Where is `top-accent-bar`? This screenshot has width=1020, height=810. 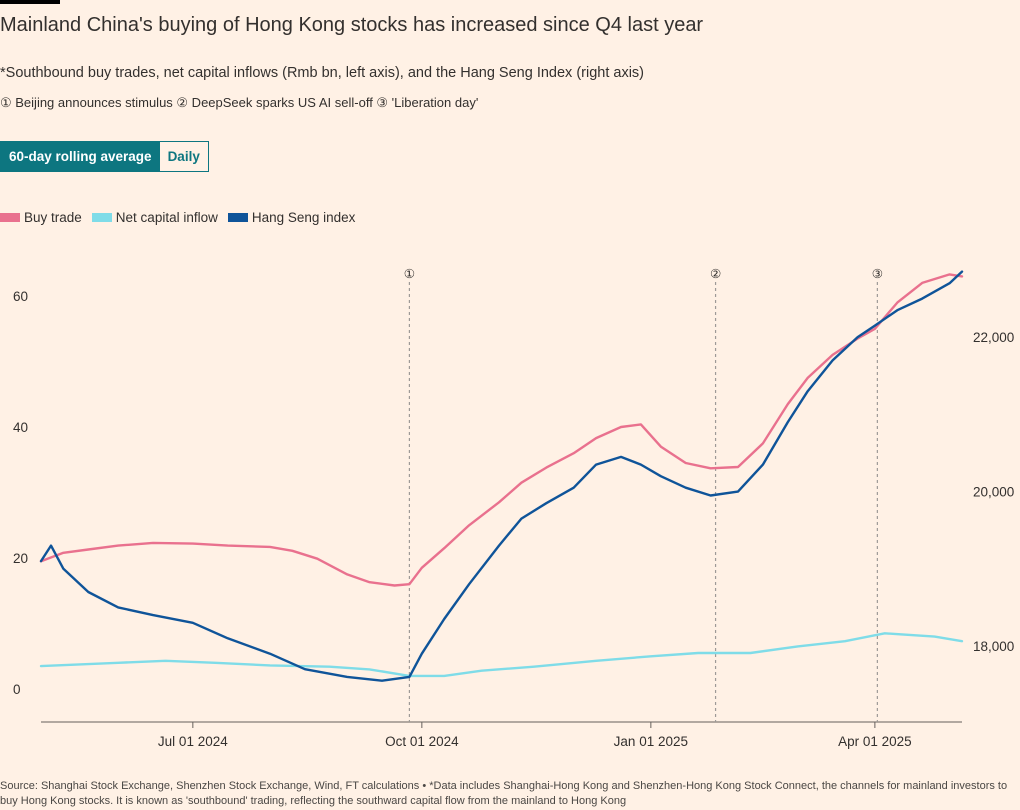
top-accent-bar is located at coordinates (30, 2).